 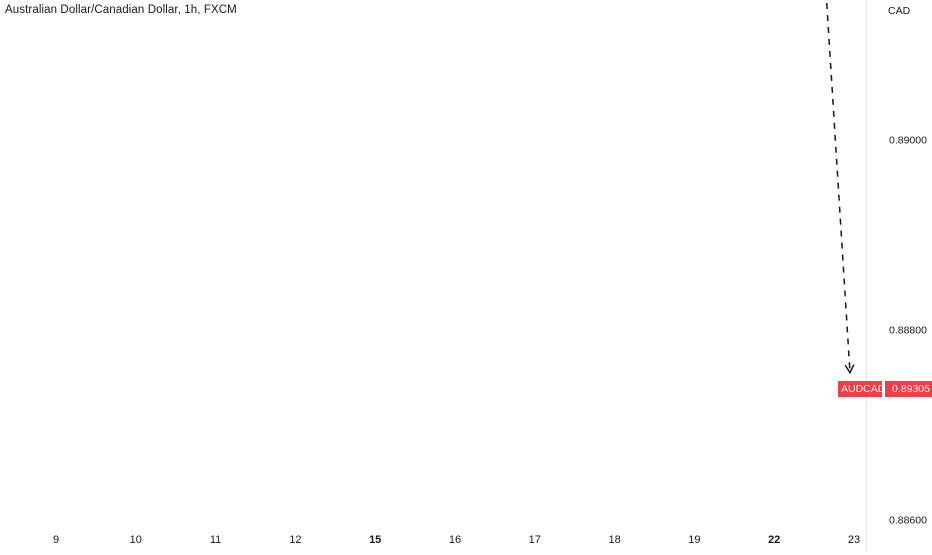 What do you see at coordinates (908, 331) in the screenshot?
I see `y-tick-label: 0.88800` at bounding box center [908, 331].